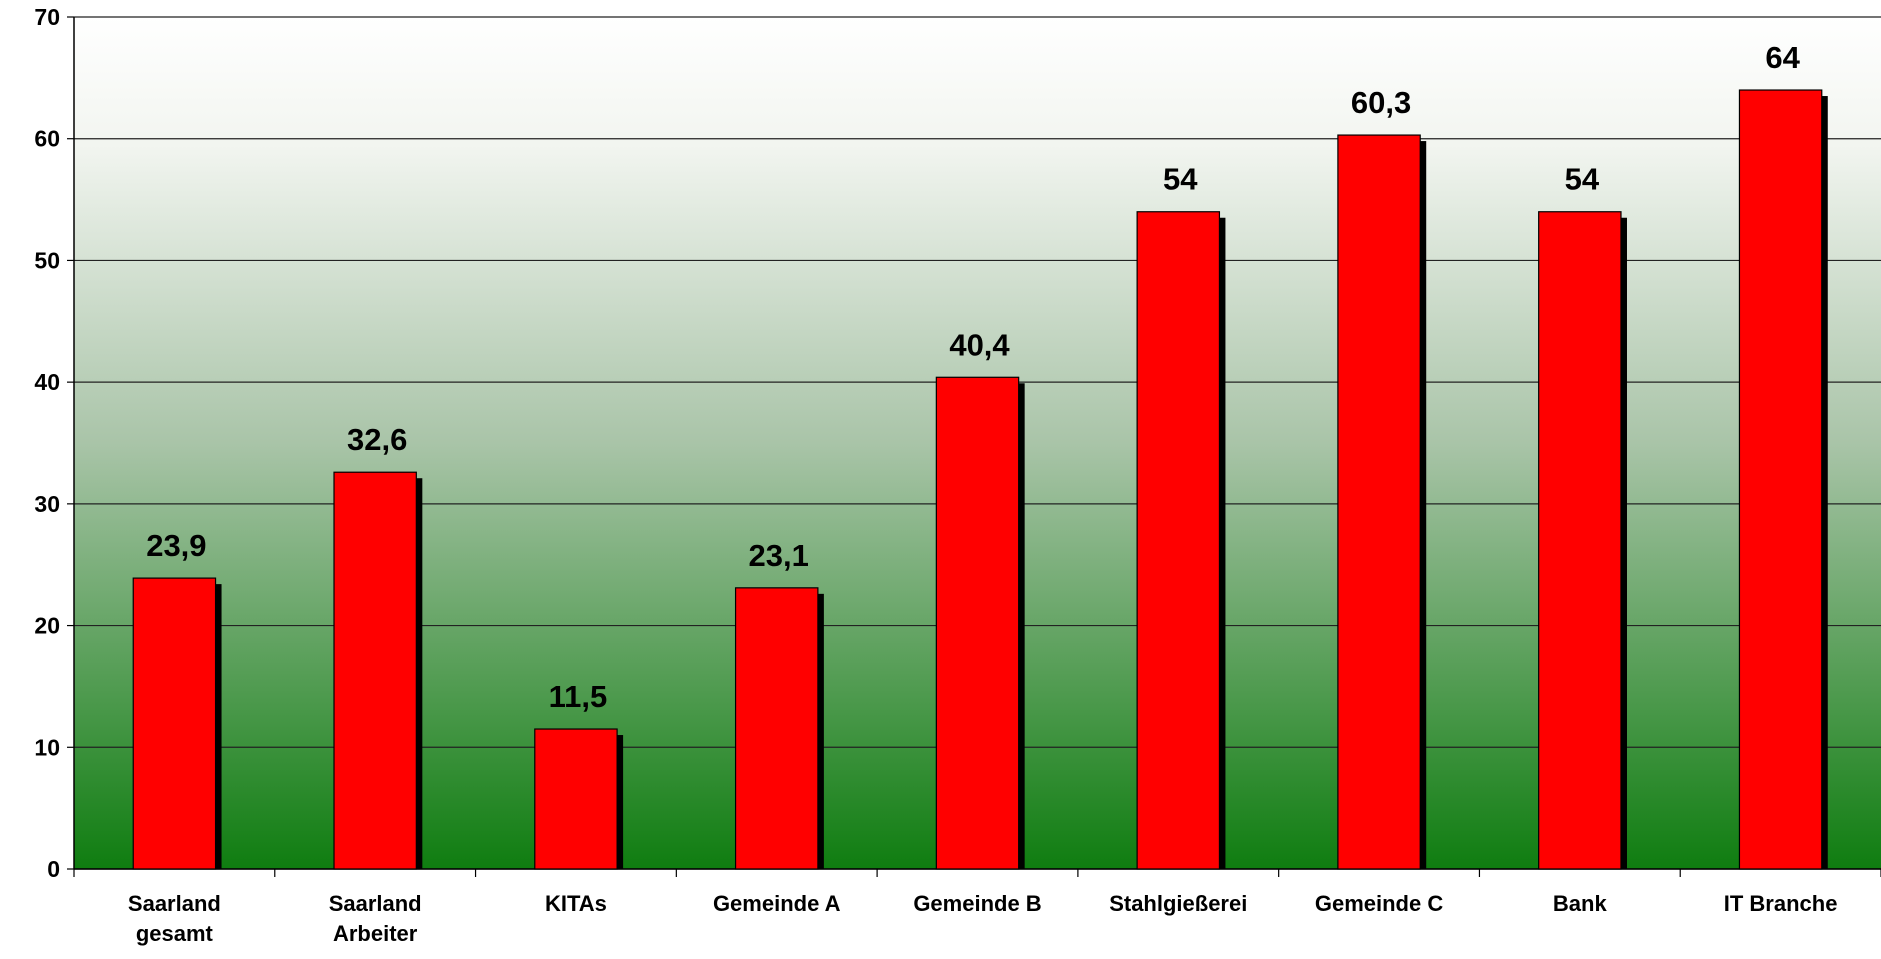 This screenshot has width=1881, height=959. What do you see at coordinates (47, 17) in the screenshot?
I see `y-tick-label: 70` at bounding box center [47, 17].